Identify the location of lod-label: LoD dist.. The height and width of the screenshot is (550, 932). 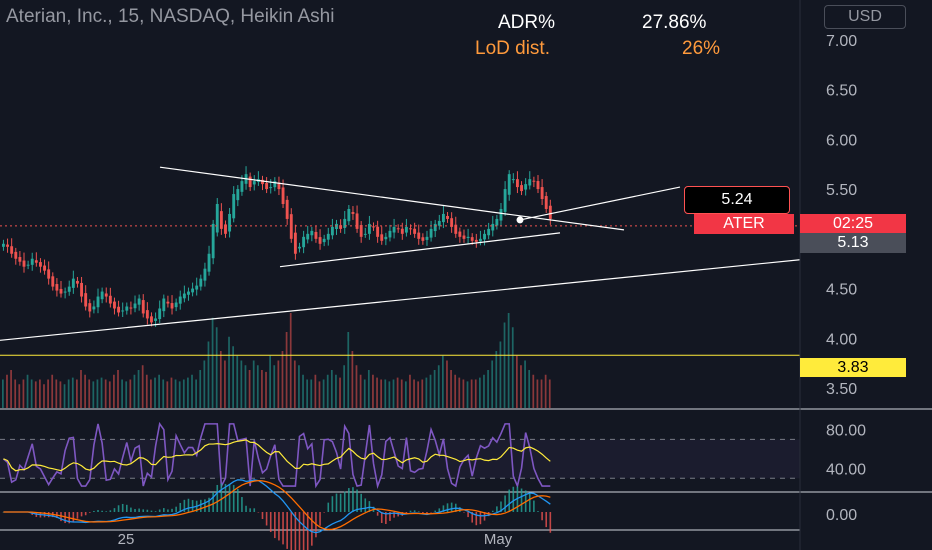
(512, 48).